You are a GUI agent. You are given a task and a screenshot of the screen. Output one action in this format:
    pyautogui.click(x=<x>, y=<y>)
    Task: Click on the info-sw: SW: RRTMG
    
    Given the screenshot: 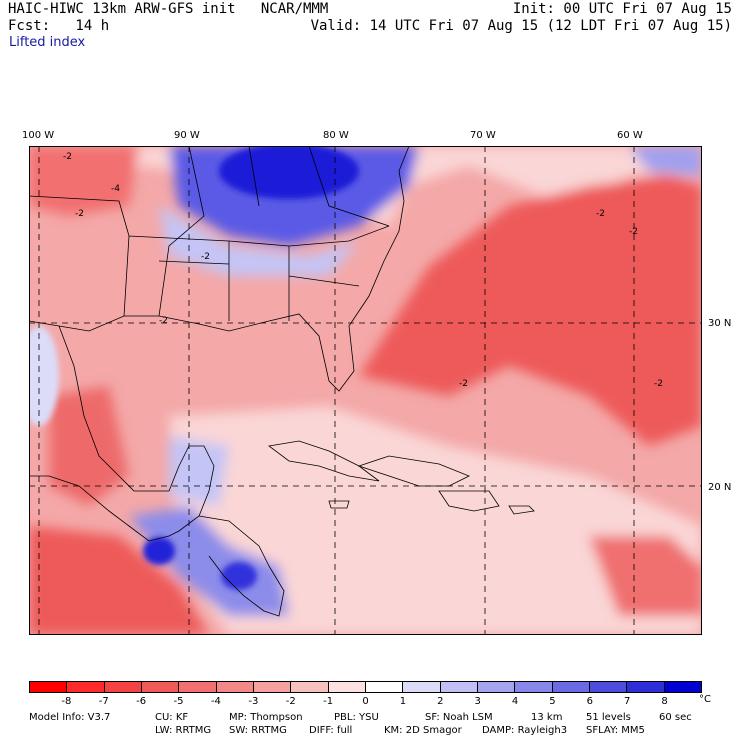 What is the action you would take?
    pyautogui.click(x=258, y=730)
    